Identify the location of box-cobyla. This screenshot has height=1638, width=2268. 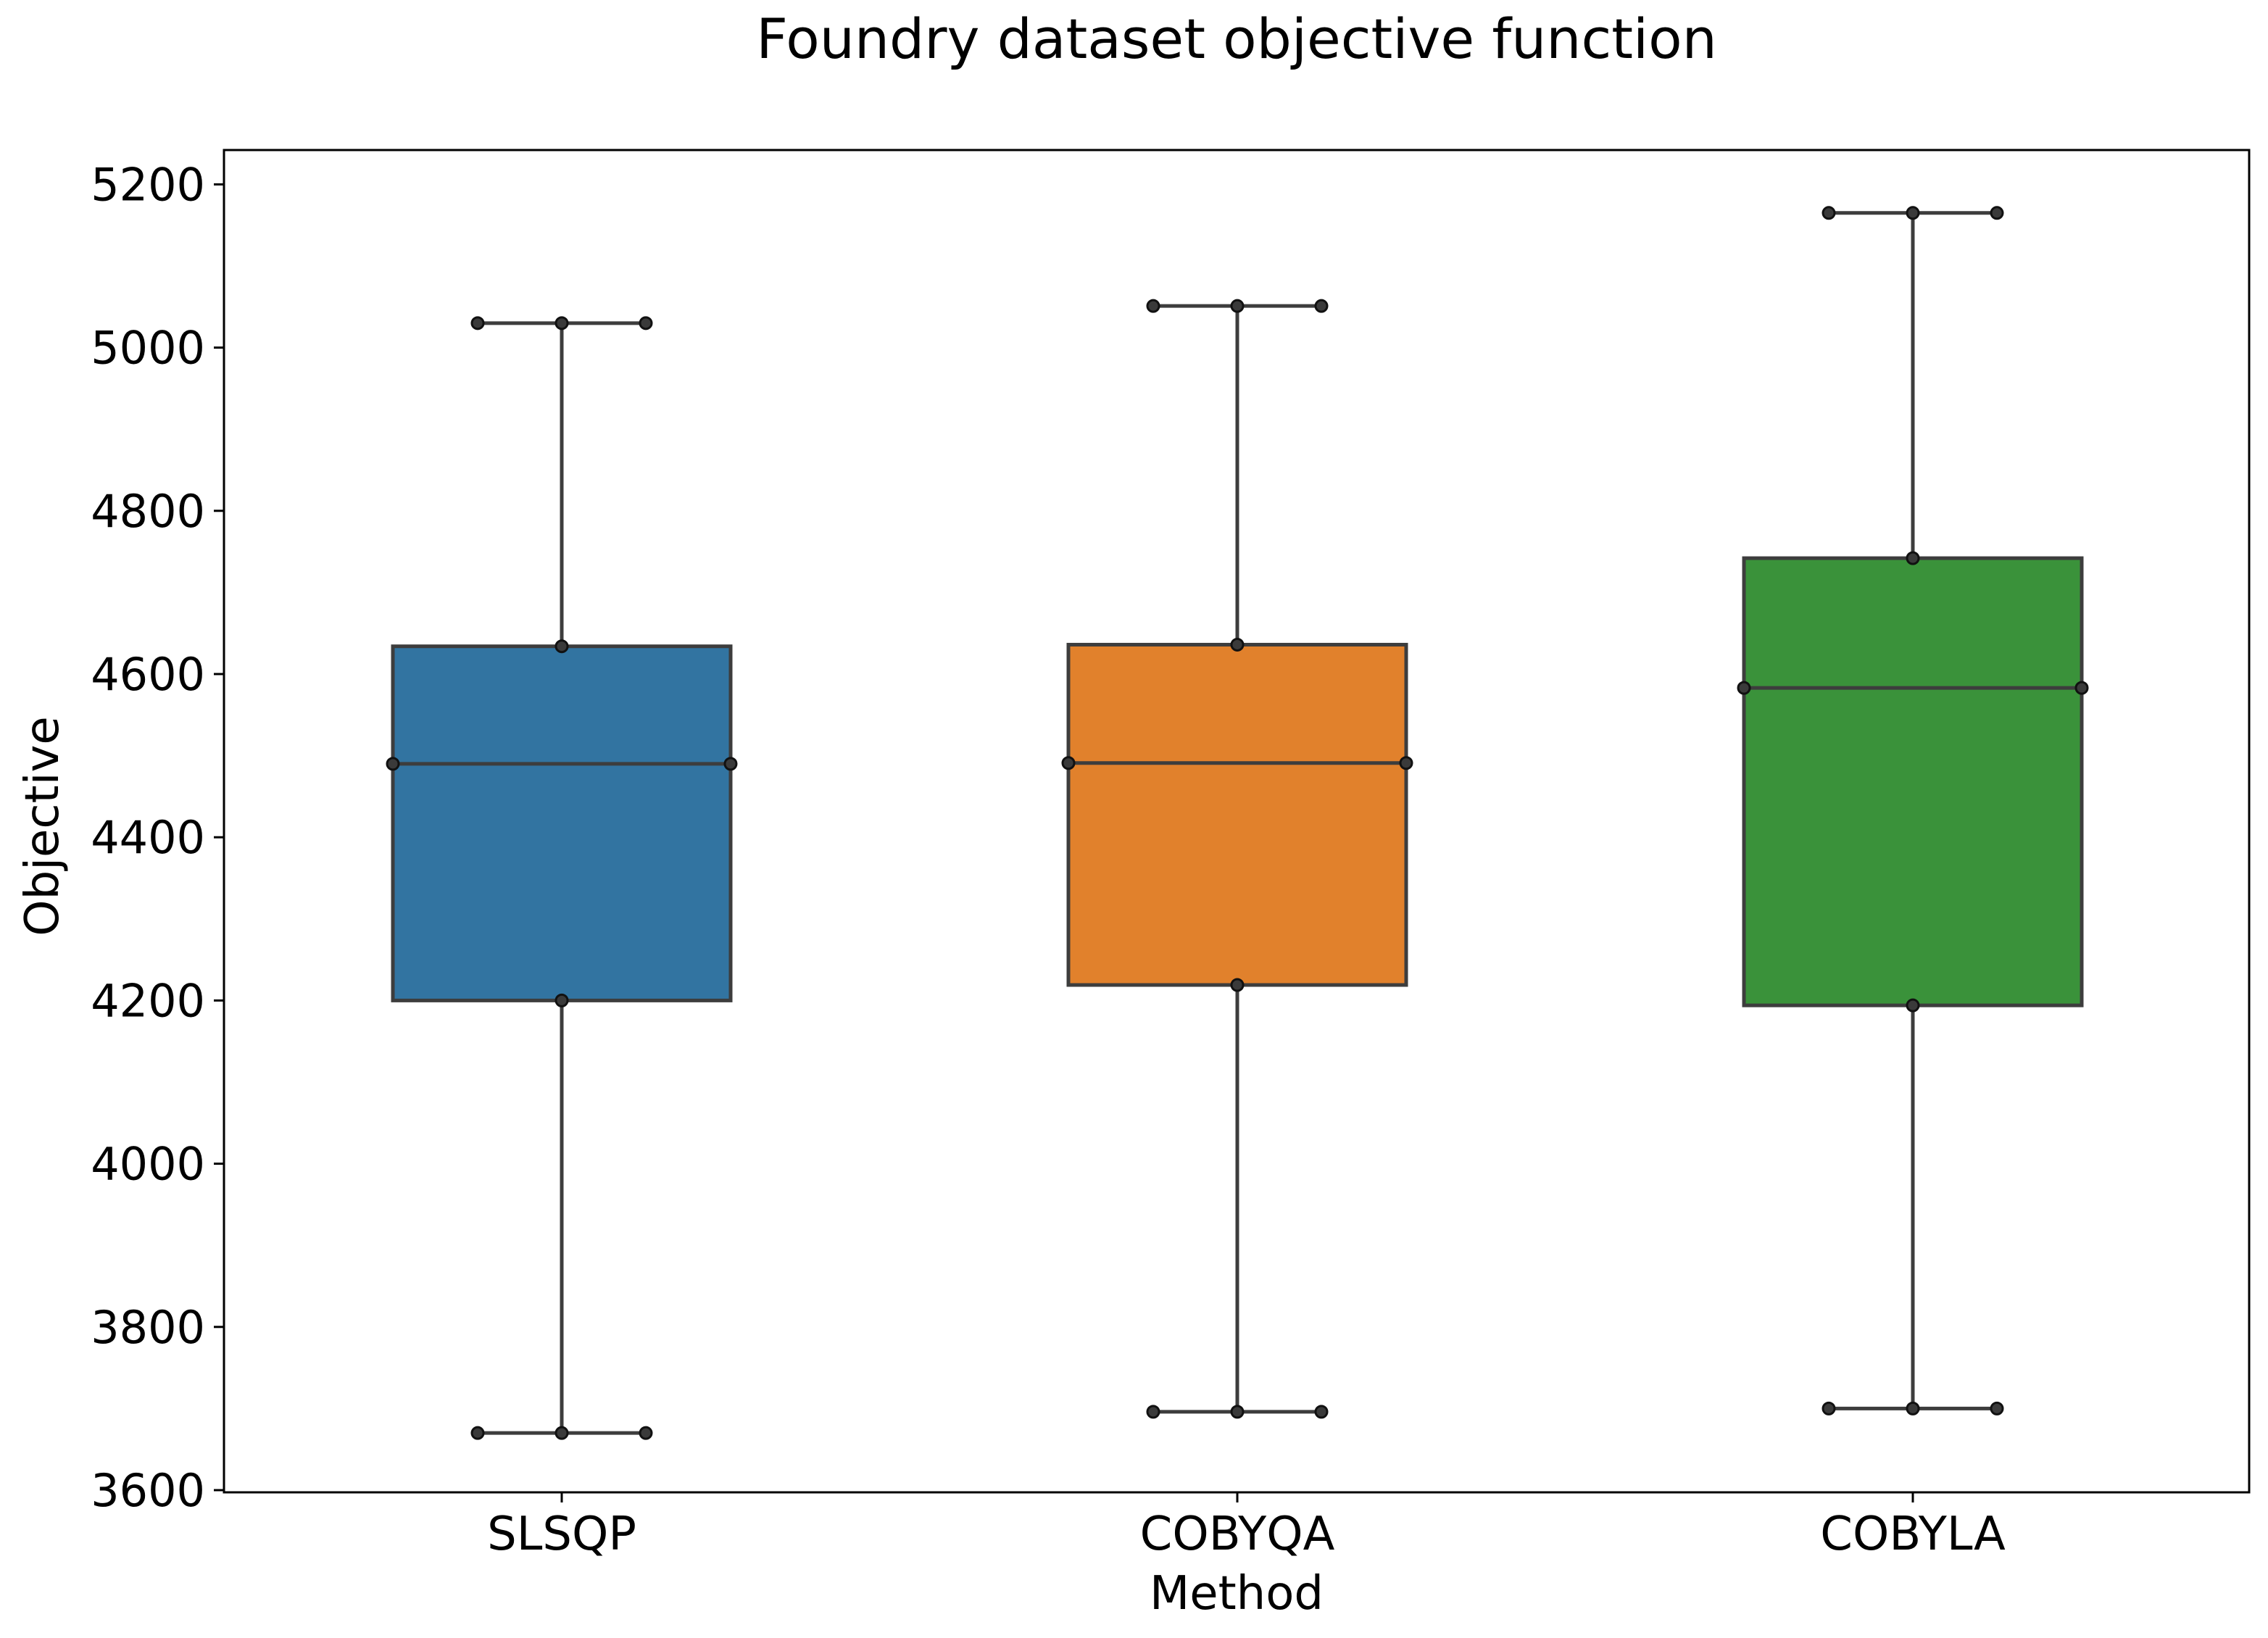
(1913, 782).